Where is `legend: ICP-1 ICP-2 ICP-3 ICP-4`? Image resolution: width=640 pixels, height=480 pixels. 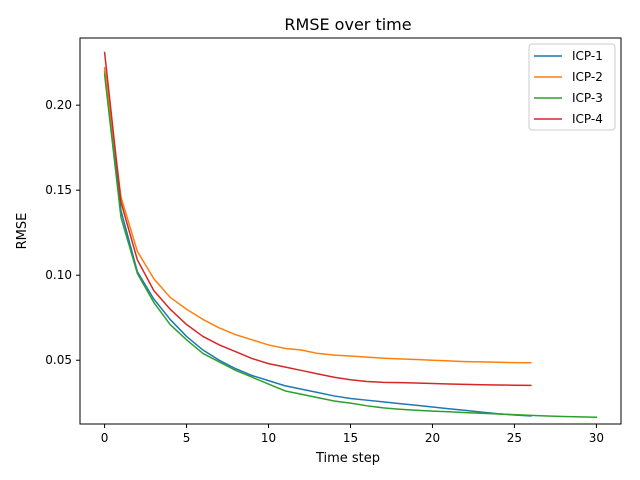 legend: ICP-1 ICP-2 ICP-3 ICP-4 is located at coordinates (572, 87).